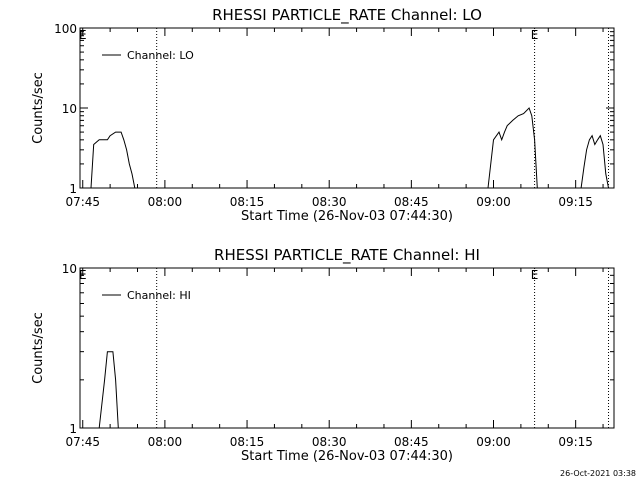 Image resolution: width=640 pixels, height=480 pixels. What do you see at coordinates (347, 15) in the screenshot?
I see `chart-title: RHESSI PARTICLE_RATE Channel: LO` at bounding box center [347, 15].